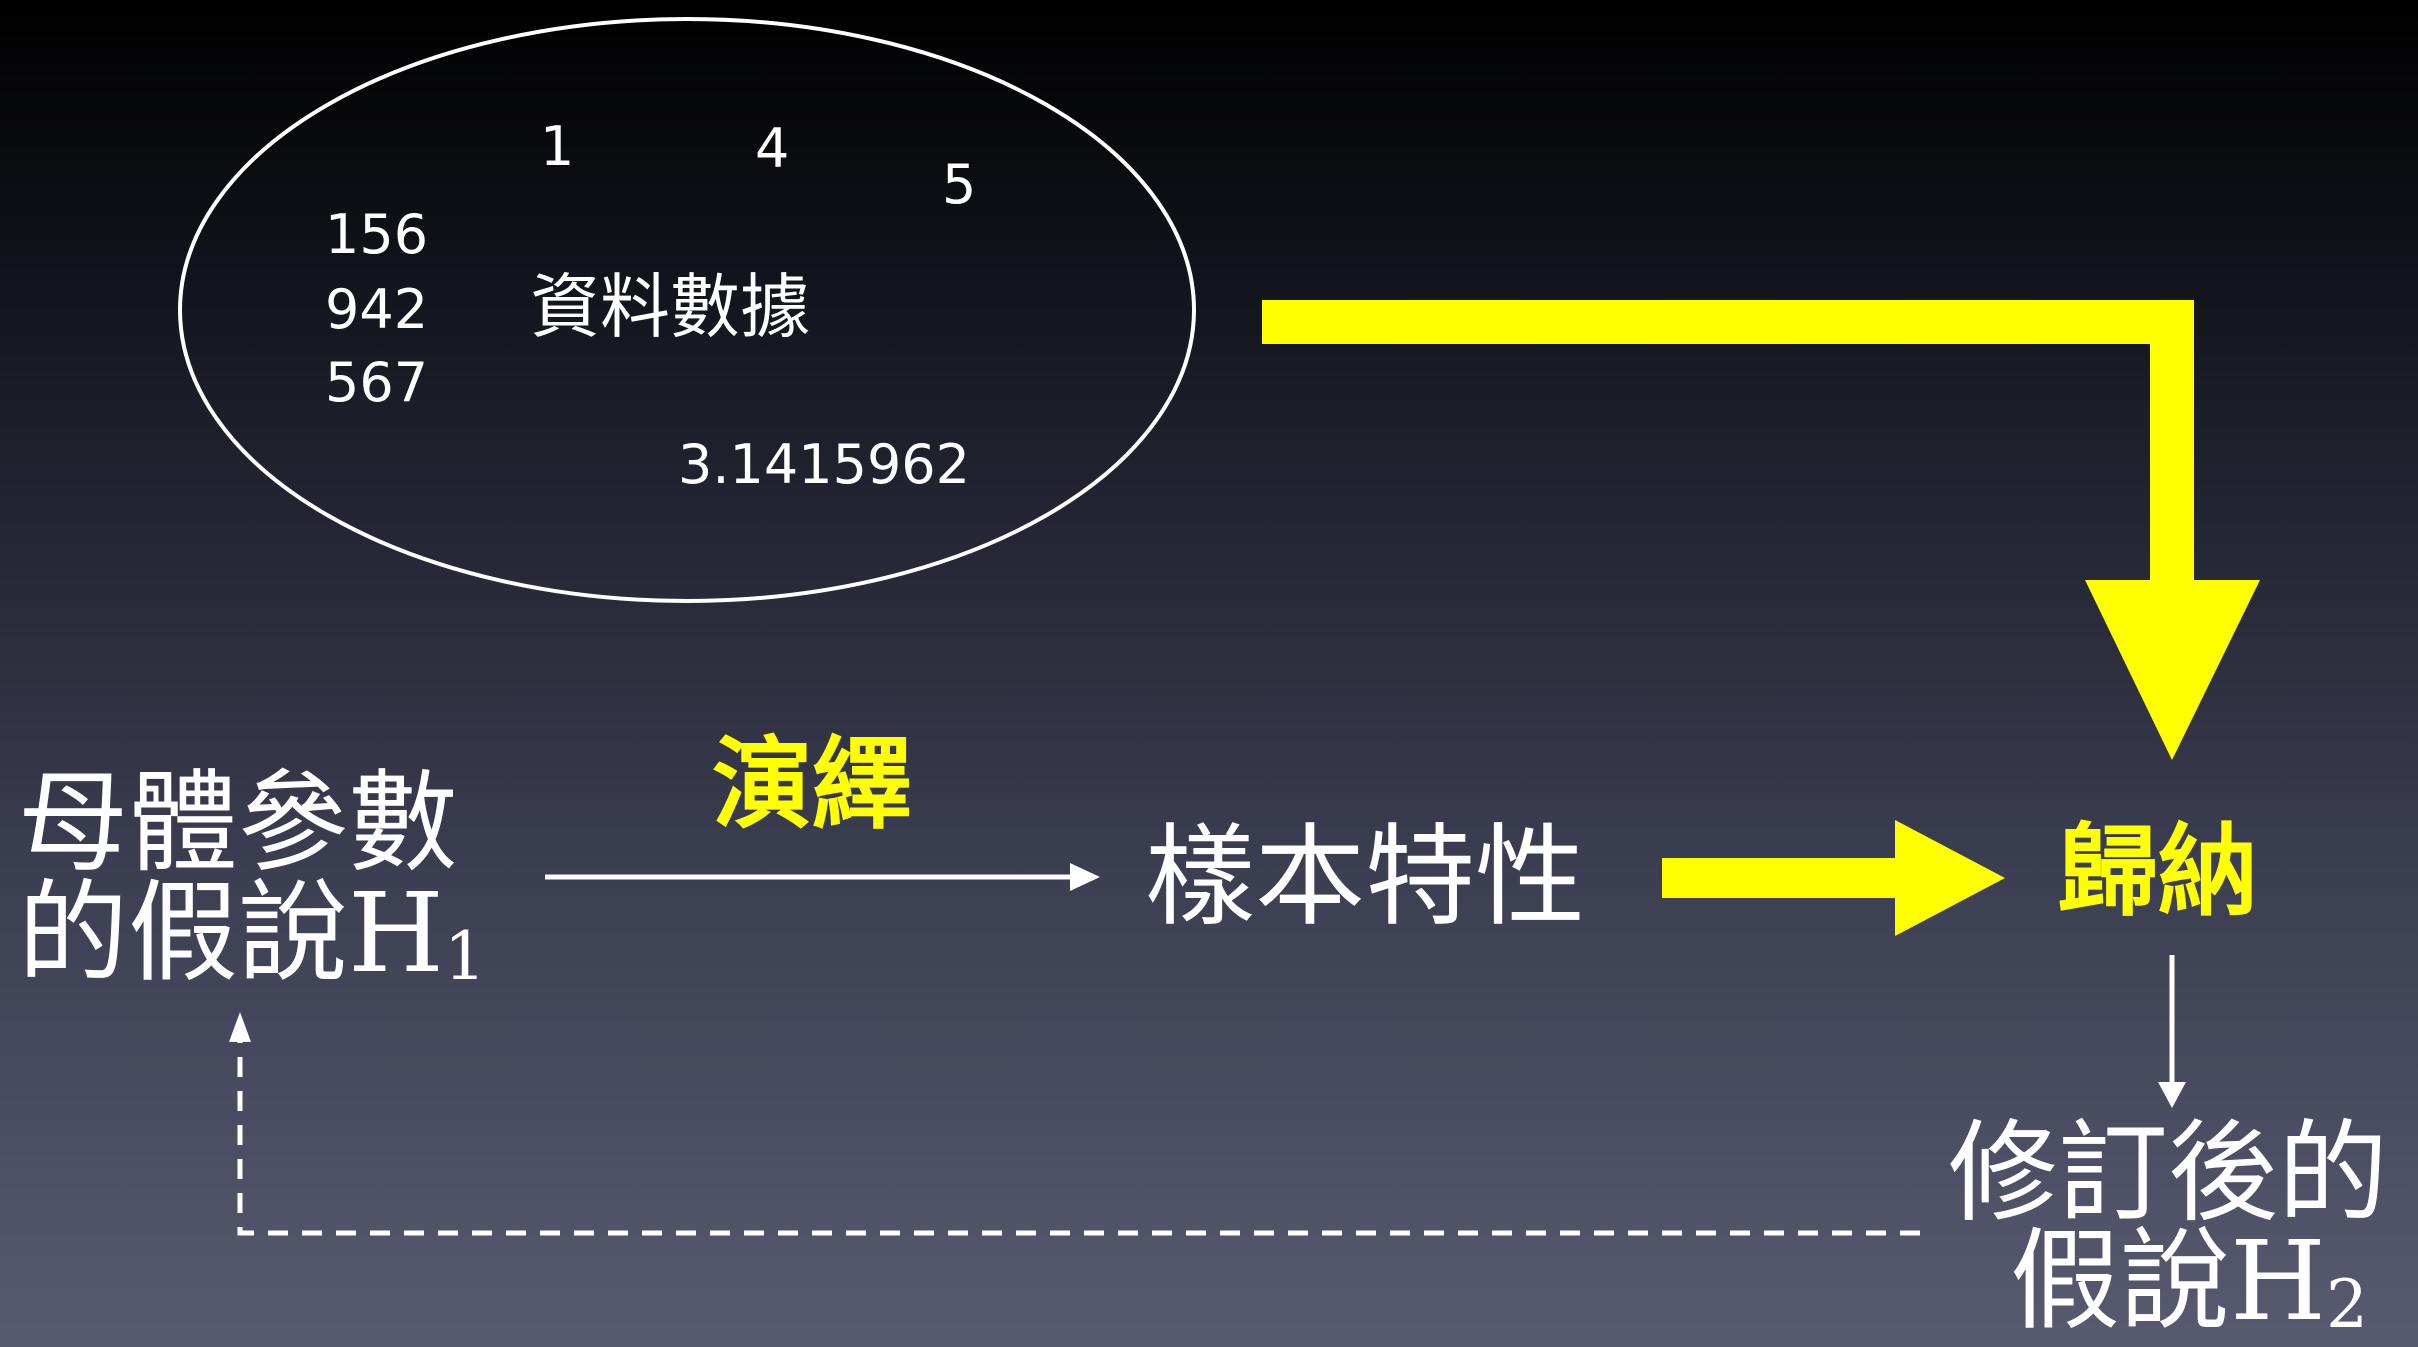  Describe the element at coordinates (812, 784) in the screenshot. I see `deduction-label: 演繹` at that location.